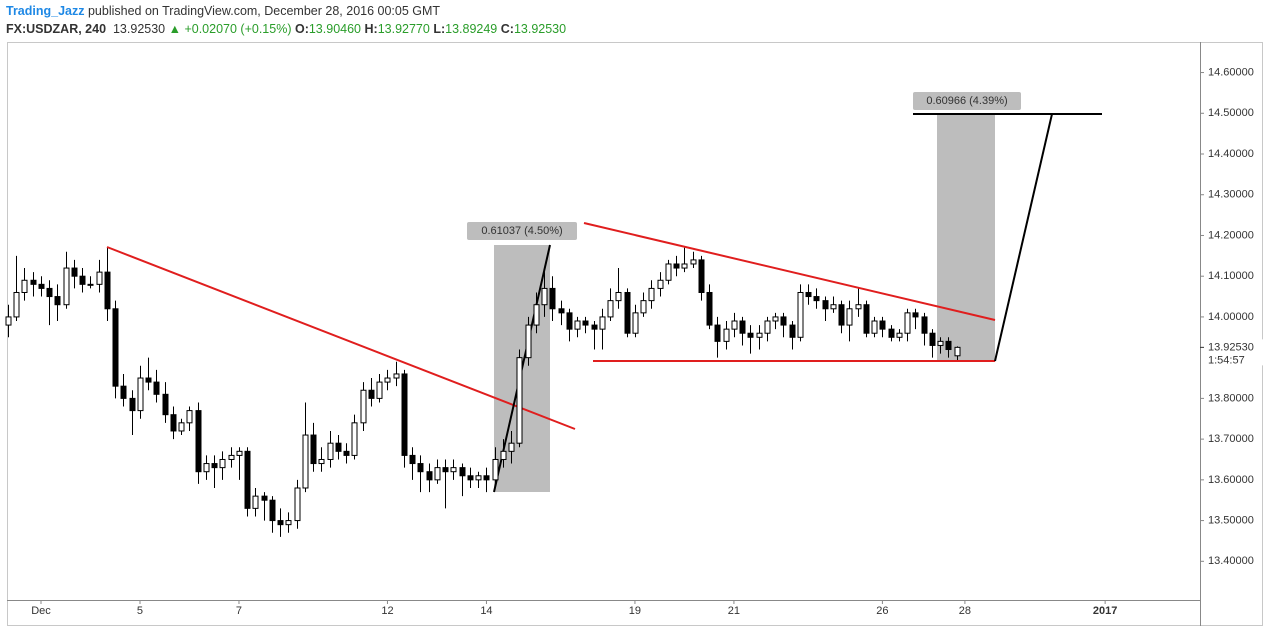 The height and width of the screenshot is (626, 1264). I want to click on y-tick-label: 13.60000, so click(1231, 480).